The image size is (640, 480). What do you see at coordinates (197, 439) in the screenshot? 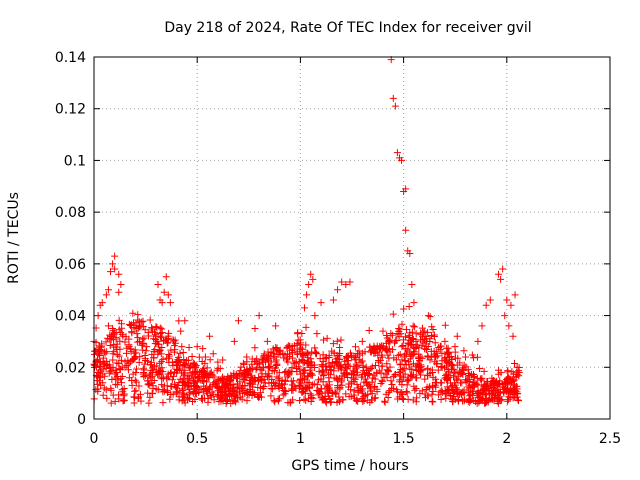
I see `x-tick-label: 0.5` at bounding box center [197, 439].